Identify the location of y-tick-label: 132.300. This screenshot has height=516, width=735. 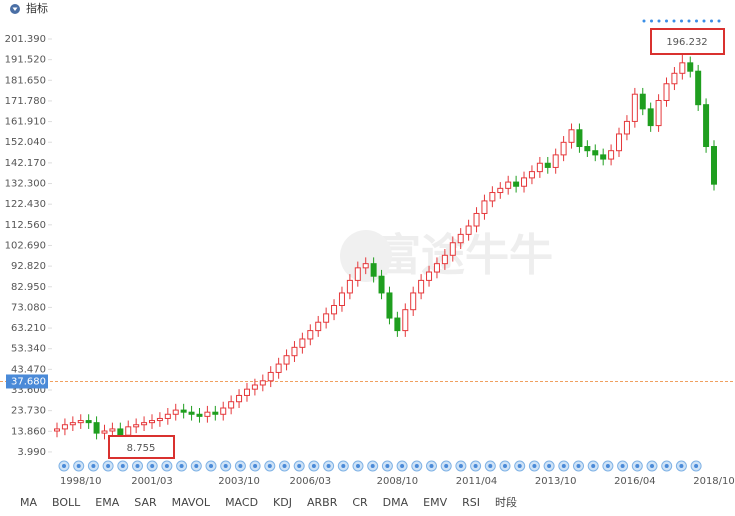
(25, 184).